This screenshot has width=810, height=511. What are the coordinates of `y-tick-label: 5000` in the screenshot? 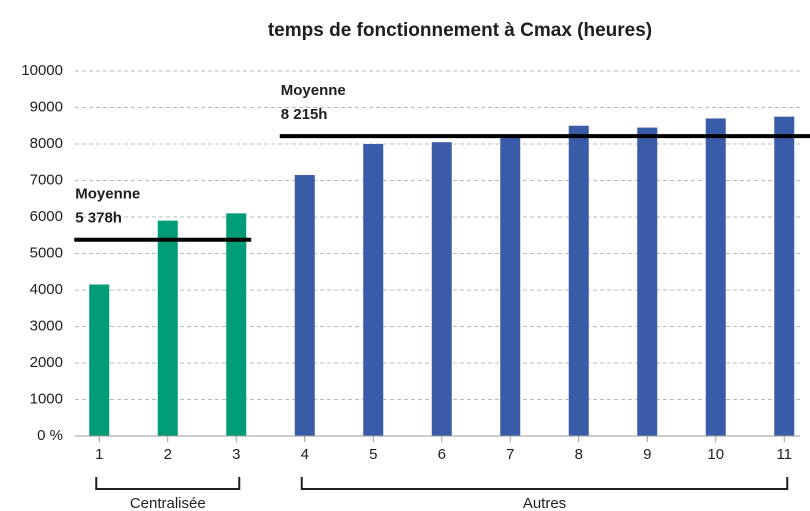 It's located at (46, 252).